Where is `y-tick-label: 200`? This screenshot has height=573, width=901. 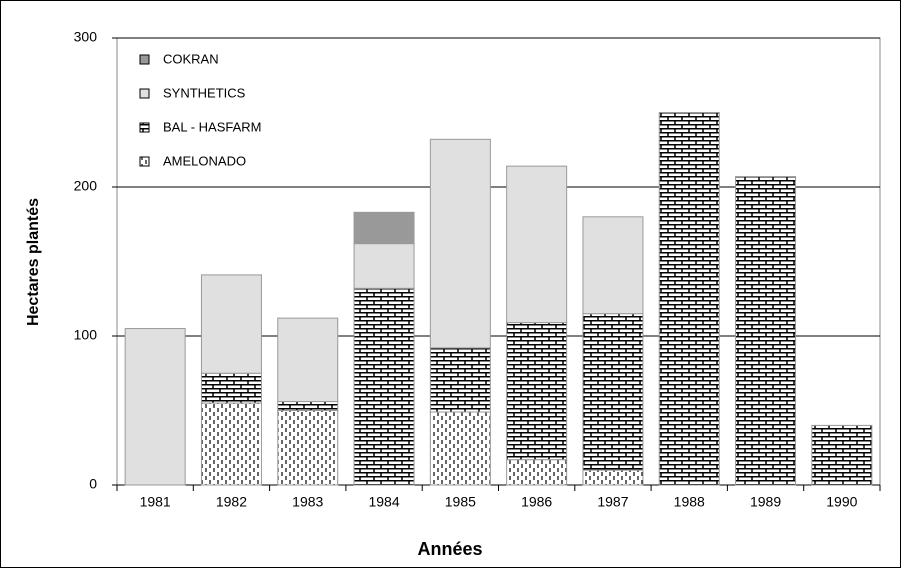 y-tick-label: 200 is located at coordinates (86, 186).